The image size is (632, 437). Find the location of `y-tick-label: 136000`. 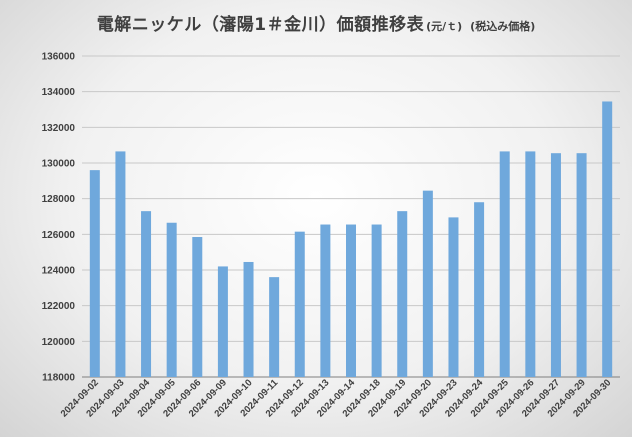

y-tick-label: 136000 is located at coordinates (59, 57).